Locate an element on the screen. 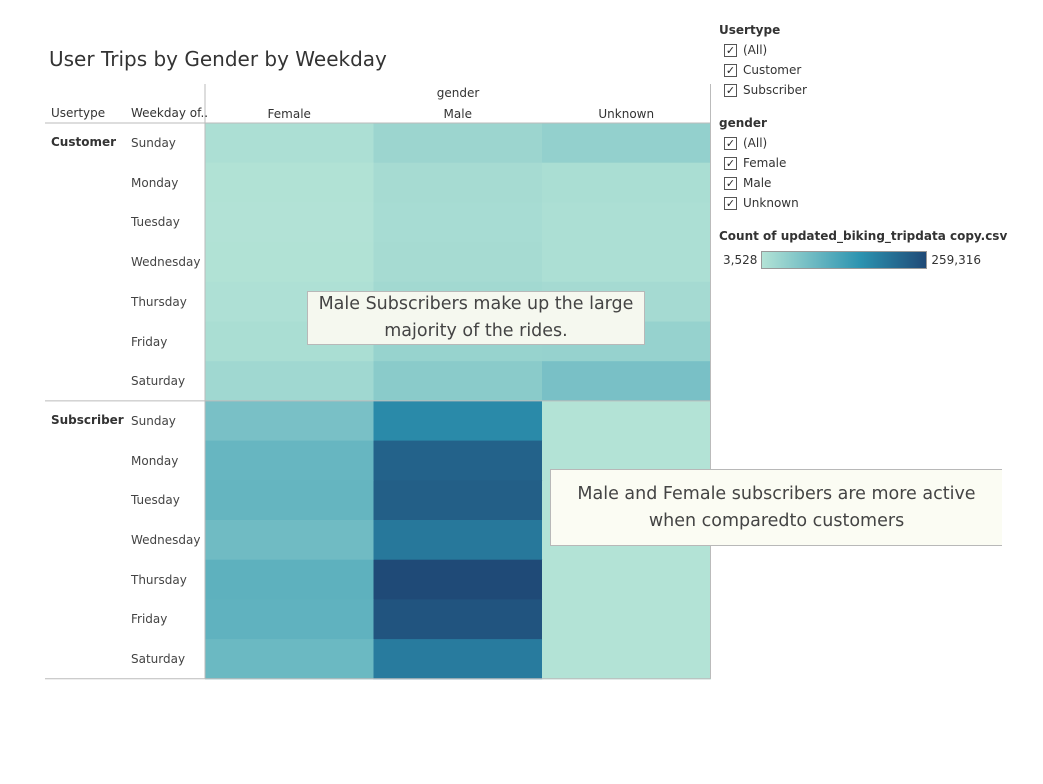 This screenshot has height=784, width=1043. weekday-label-customer-friday: Friday is located at coordinates (149, 341).